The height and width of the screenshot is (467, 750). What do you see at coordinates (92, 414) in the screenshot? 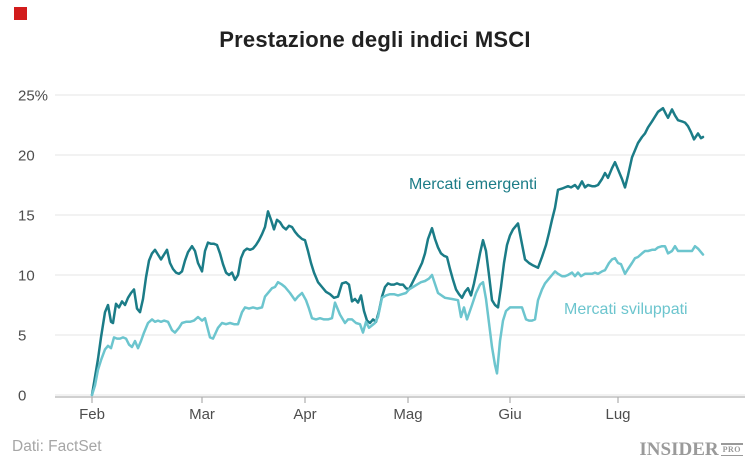
I see `x-axis-label: Feb` at bounding box center [92, 414].